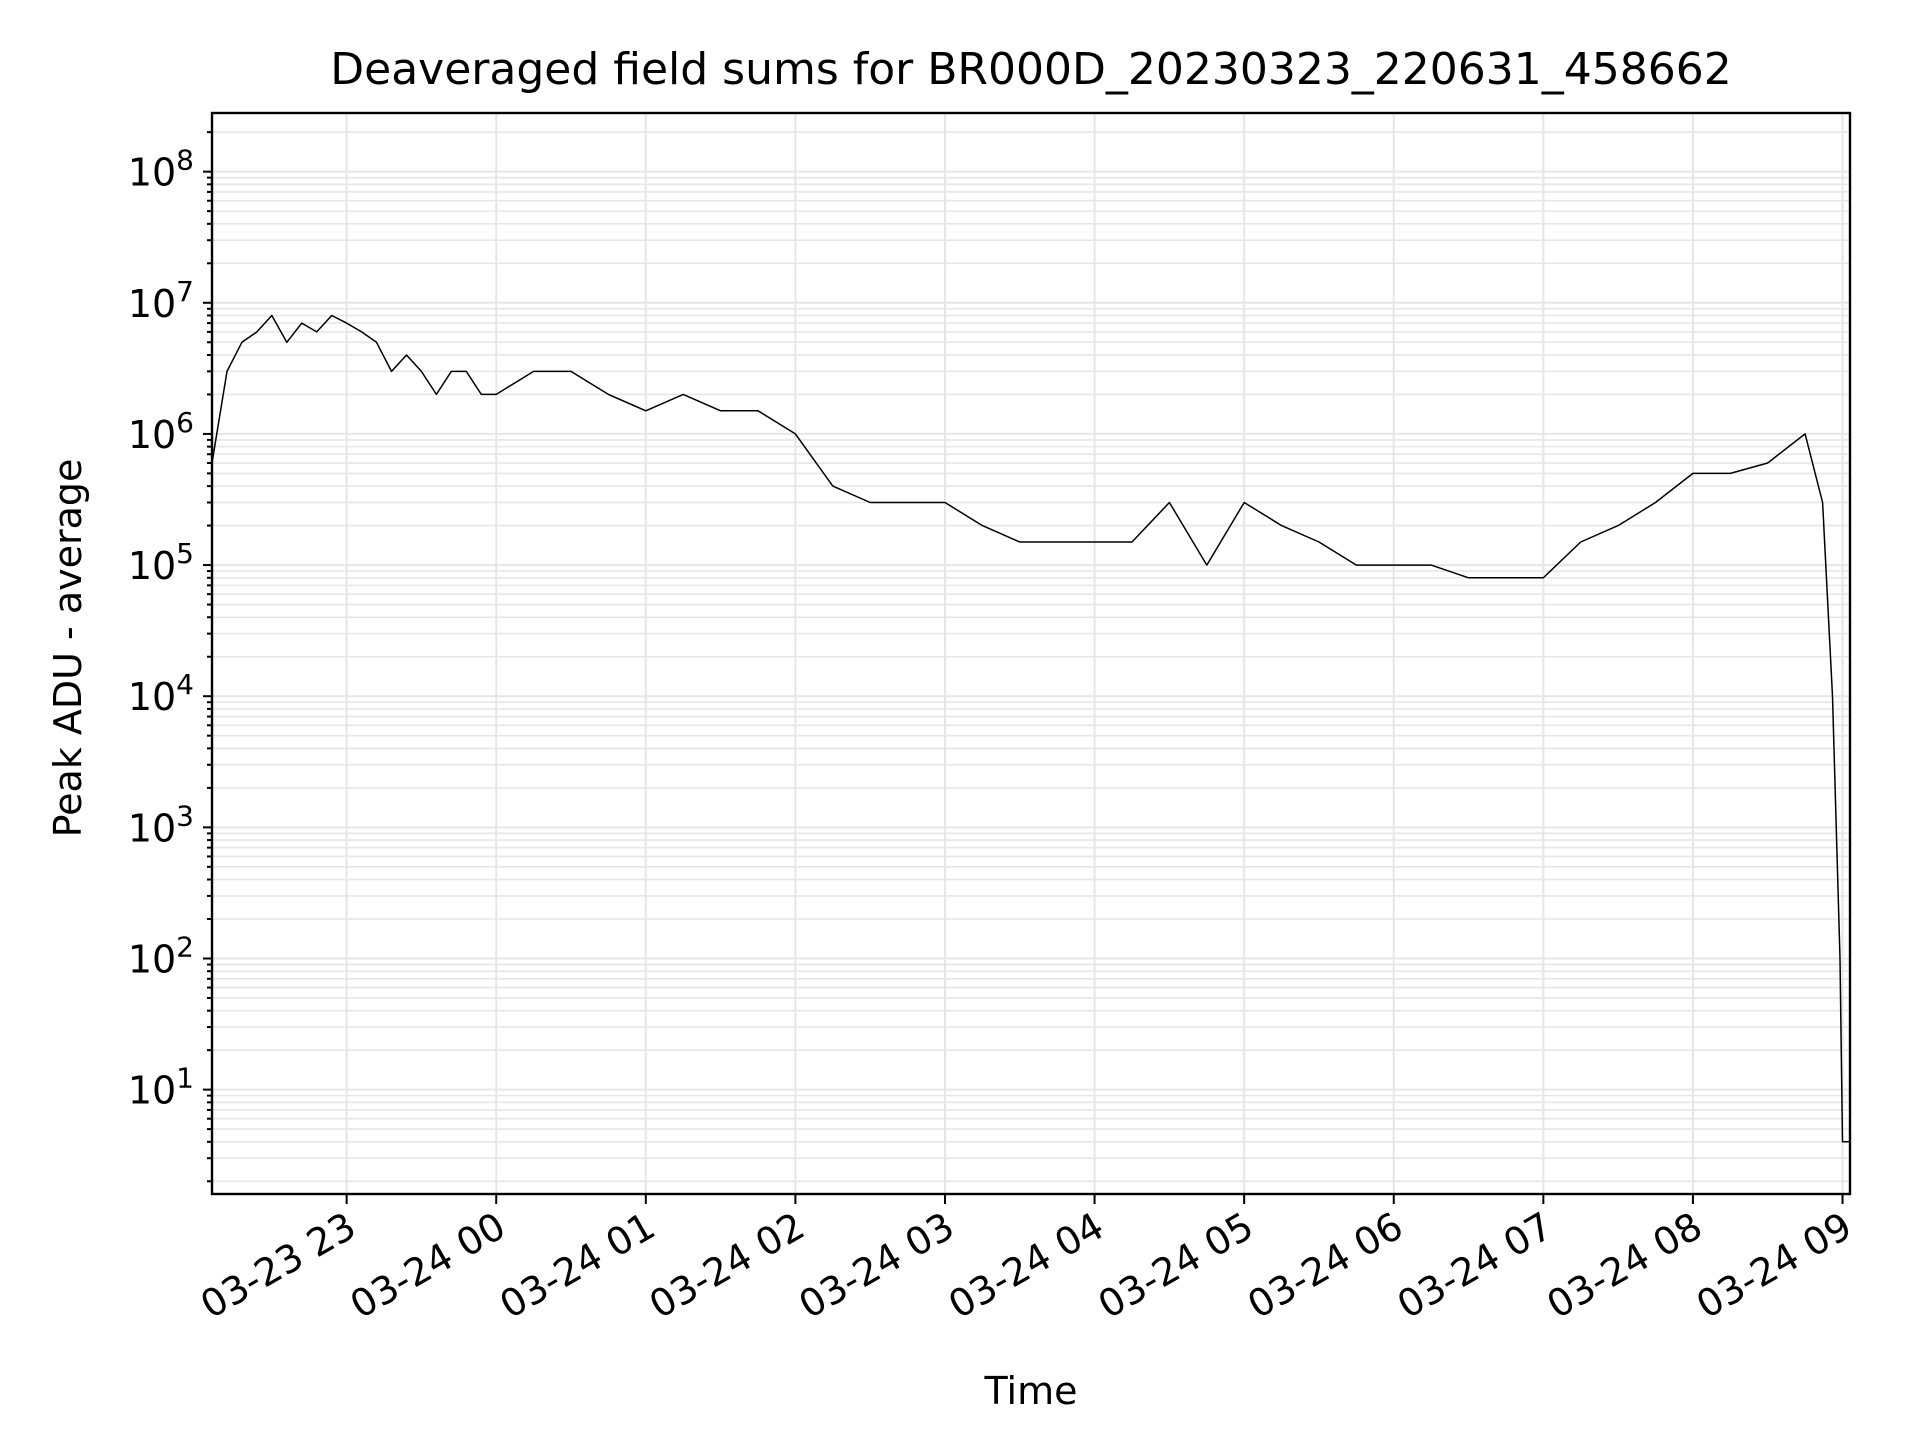  Describe the element at coordinates (161, 562) in the screenshot. I see `y-tick-label: 10⁵` at that location.